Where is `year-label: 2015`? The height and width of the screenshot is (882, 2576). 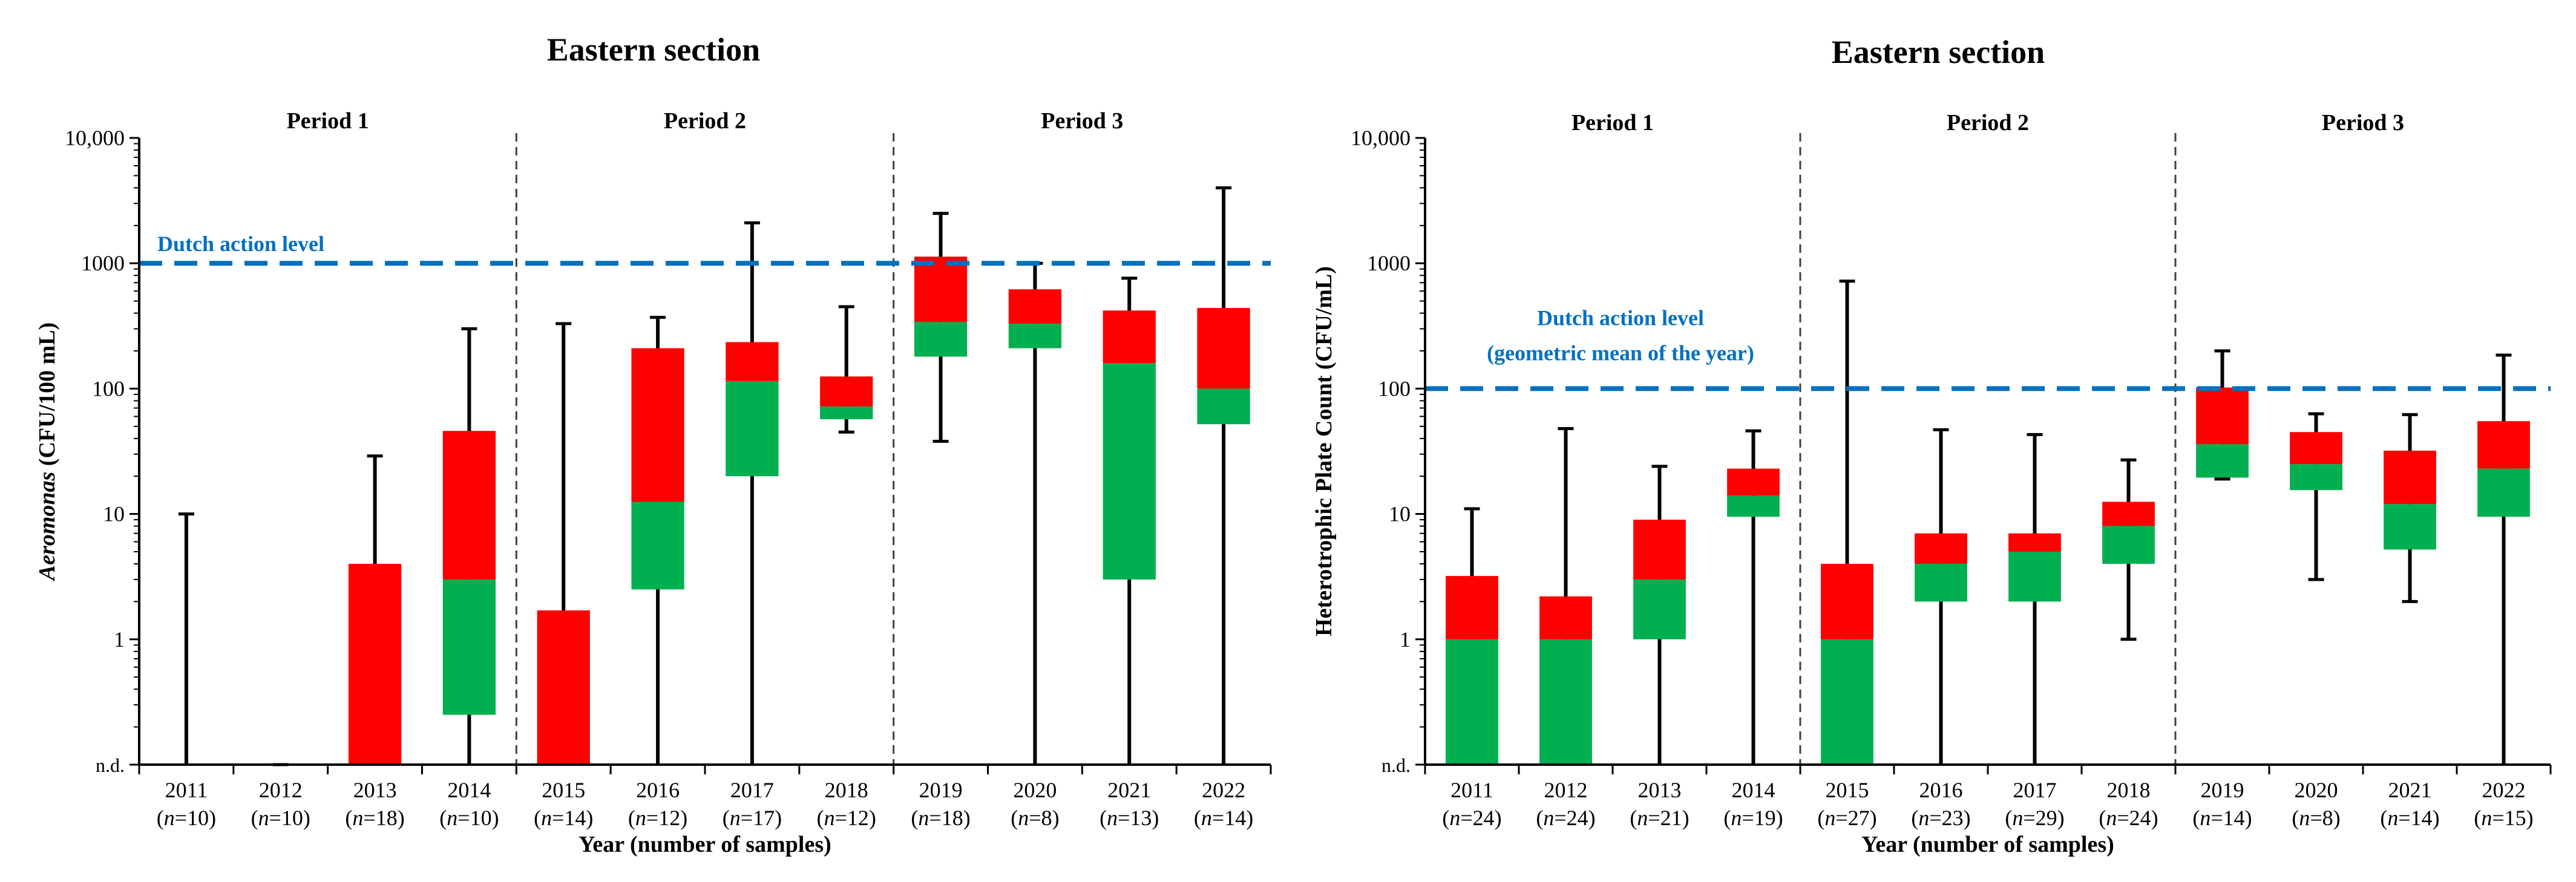
year-label: 2015 is located at coordinates (1847, 790).